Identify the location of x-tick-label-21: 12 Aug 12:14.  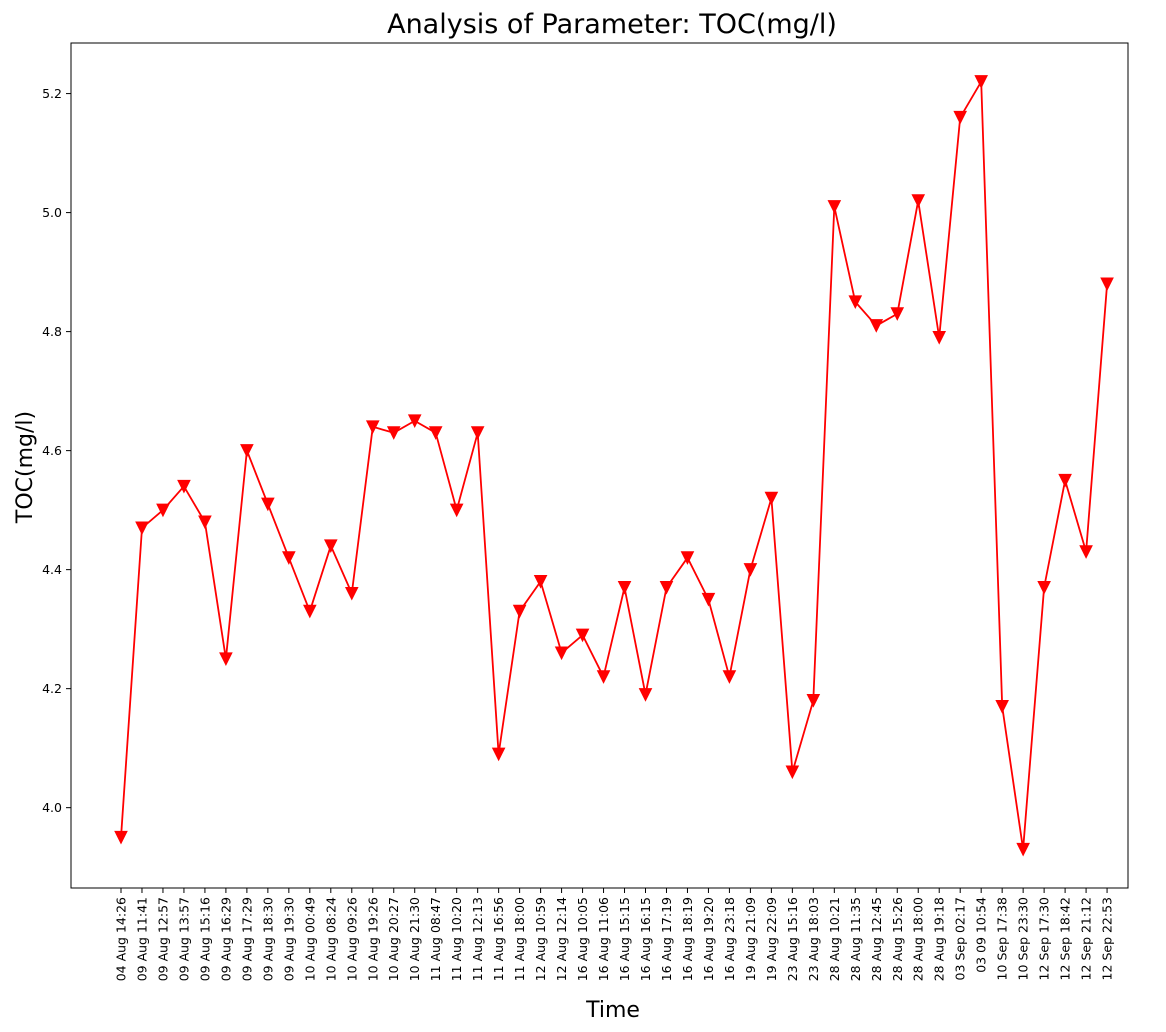
(561, 939).